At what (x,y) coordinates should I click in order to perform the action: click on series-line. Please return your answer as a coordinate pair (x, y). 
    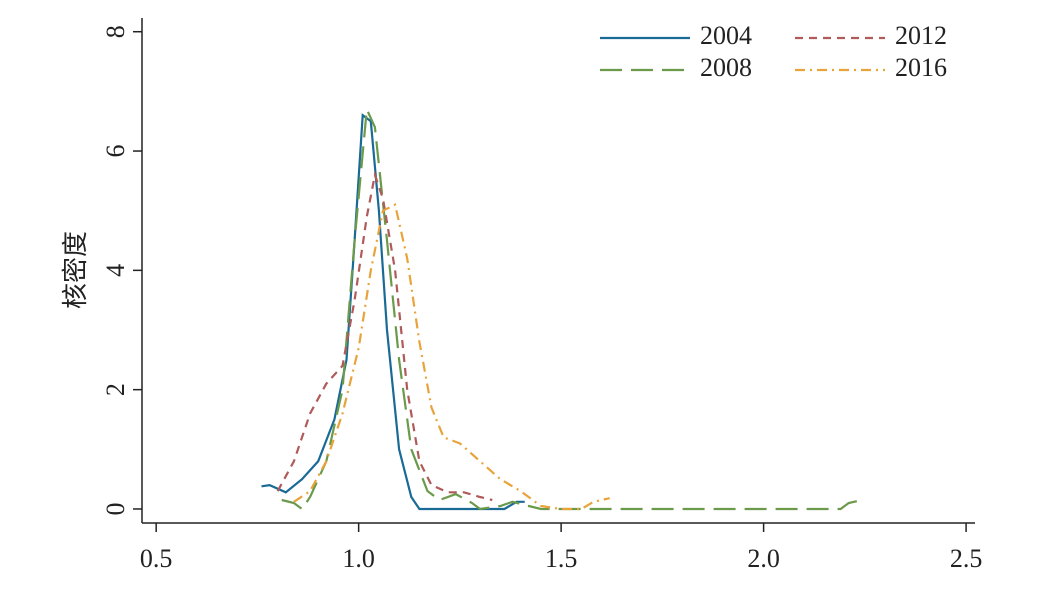
    Looking at the image, I should click on (384, 336).